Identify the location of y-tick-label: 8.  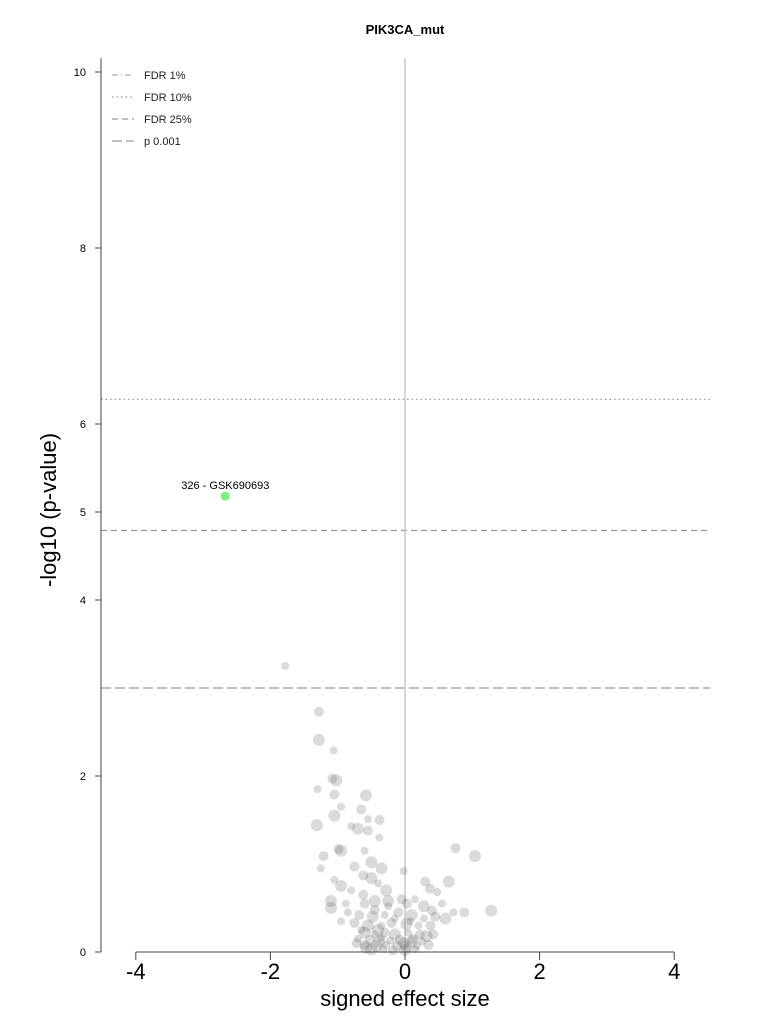
(83, 249).